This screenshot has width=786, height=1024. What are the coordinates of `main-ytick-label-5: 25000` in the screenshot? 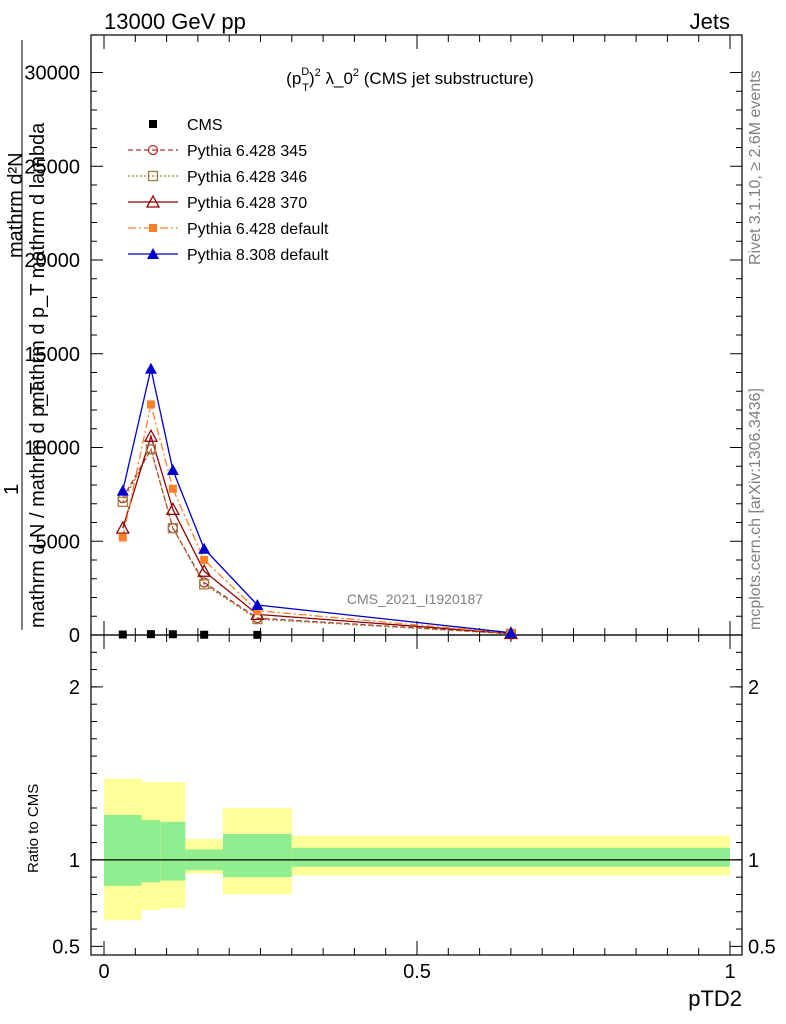 It's located at (52, 167).